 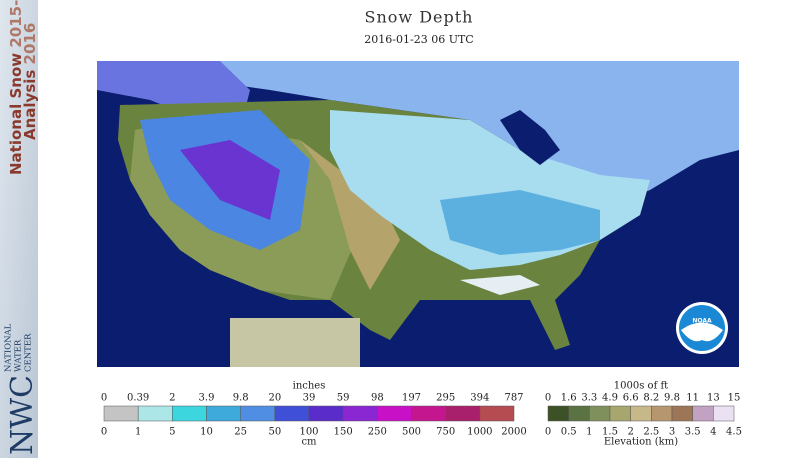 I want to click on sidebar-years2: 2016, so click(x=30, y=44).